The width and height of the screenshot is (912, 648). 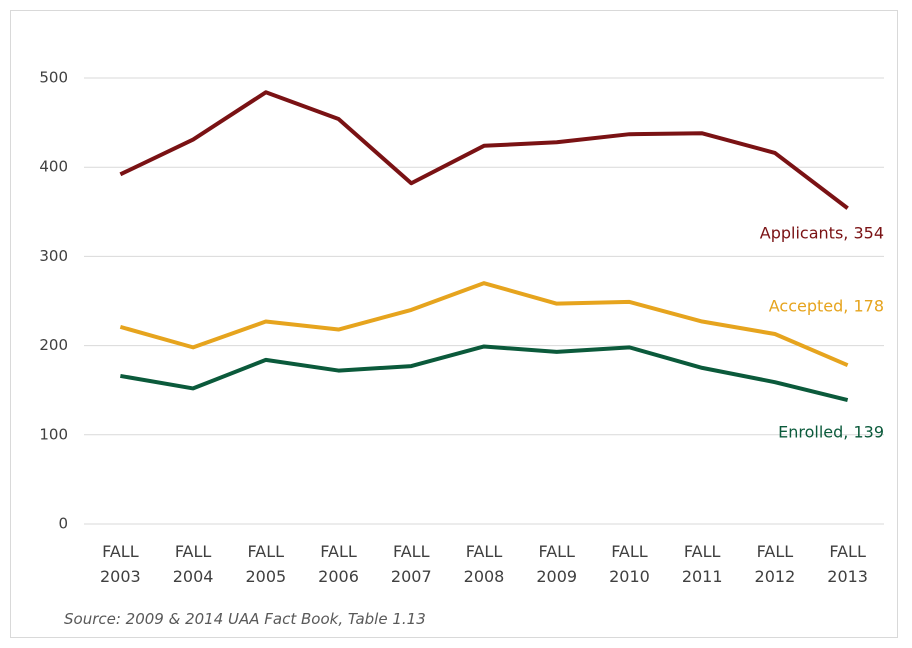 What do you see at coordinates (629, 564) in the screenshot?
I see `x-tick-label: FALL 2010` at bounding box center [629, 564].